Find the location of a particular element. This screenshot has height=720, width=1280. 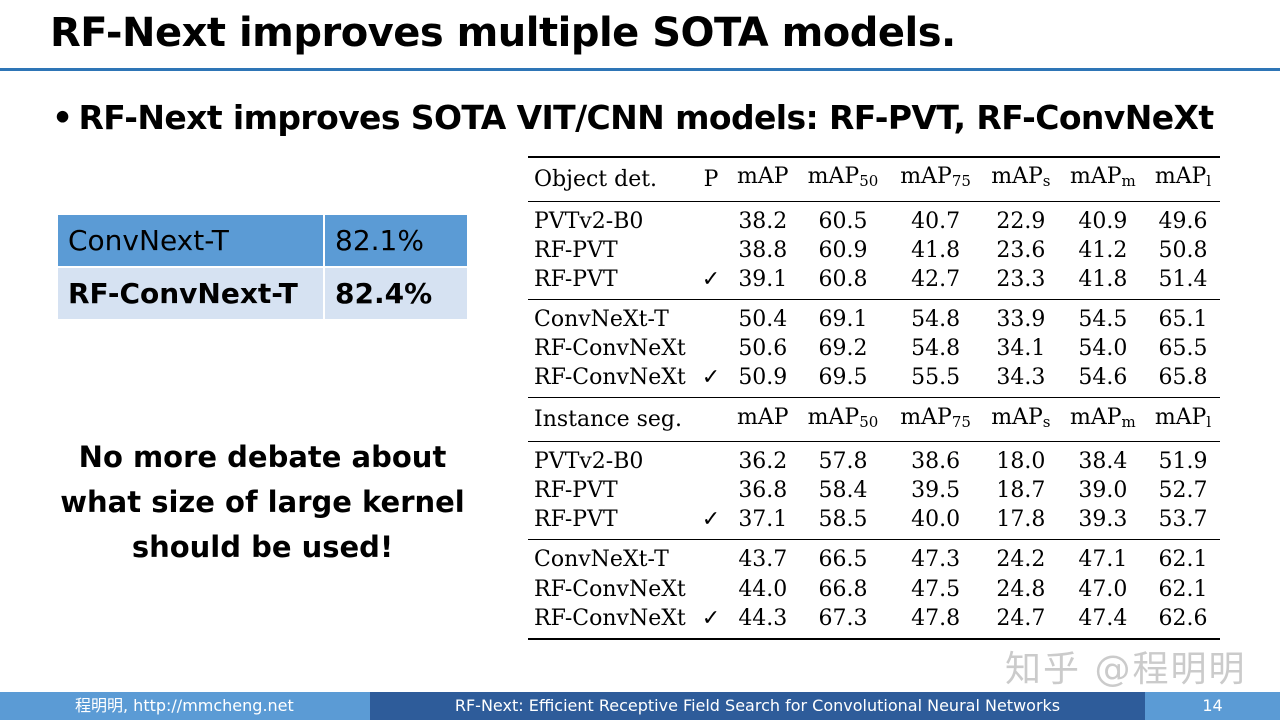

footer-page-number: 14 is located at coordinates (1212, 706).